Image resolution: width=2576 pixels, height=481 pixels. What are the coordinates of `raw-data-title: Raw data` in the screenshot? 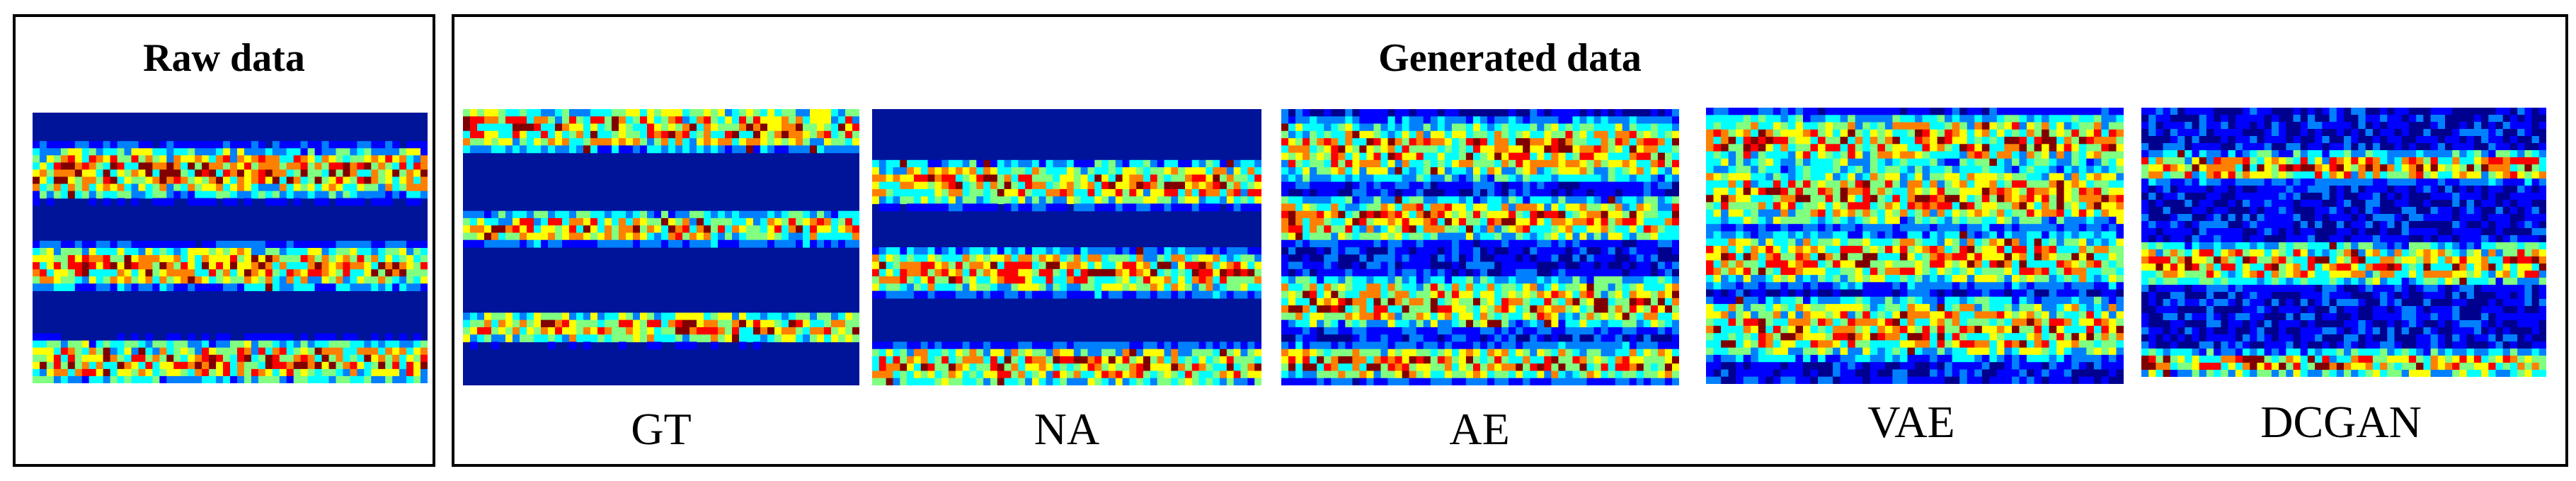 It's located at (224, 58).